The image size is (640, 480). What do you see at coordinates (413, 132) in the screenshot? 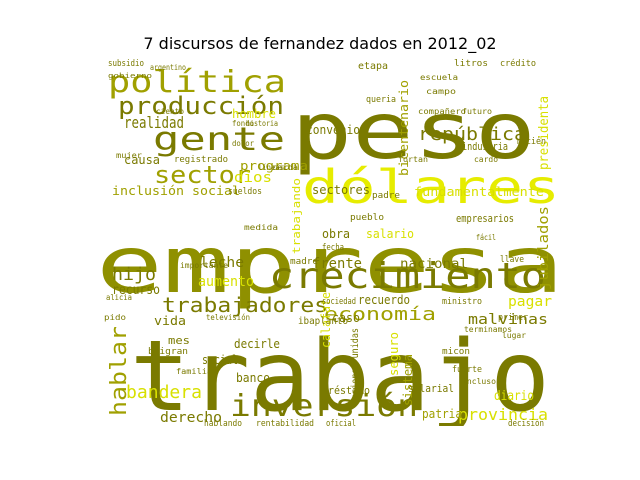
I see `word-peso: peso` at bounding box center [413, 132].